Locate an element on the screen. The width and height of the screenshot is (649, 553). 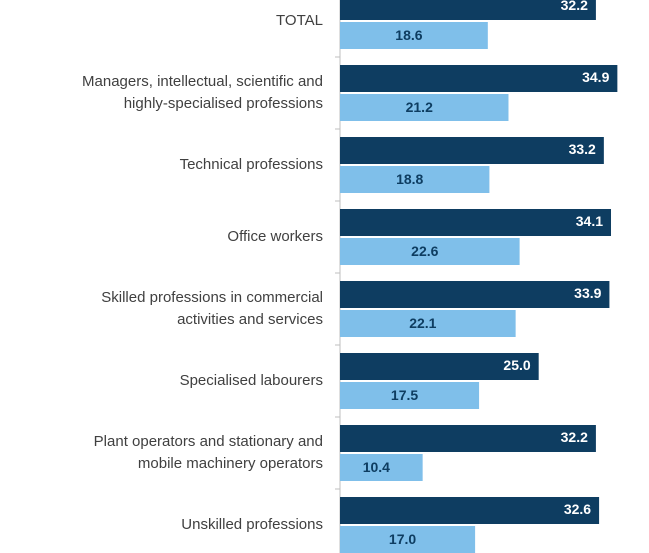
value-label: 22.1 is located at coordinates (422, 323).